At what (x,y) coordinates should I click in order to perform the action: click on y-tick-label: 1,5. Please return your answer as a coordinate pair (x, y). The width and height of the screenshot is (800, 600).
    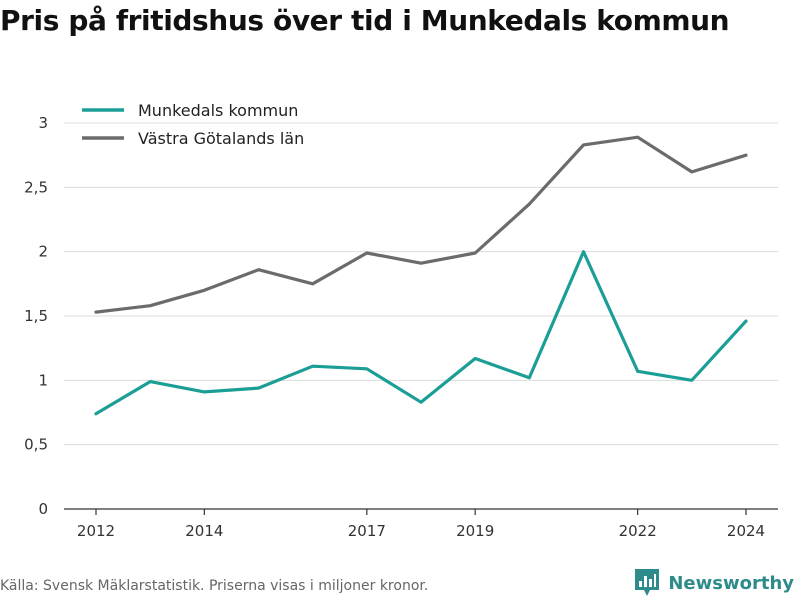
    Looking at the image, I should click on (36, 316).